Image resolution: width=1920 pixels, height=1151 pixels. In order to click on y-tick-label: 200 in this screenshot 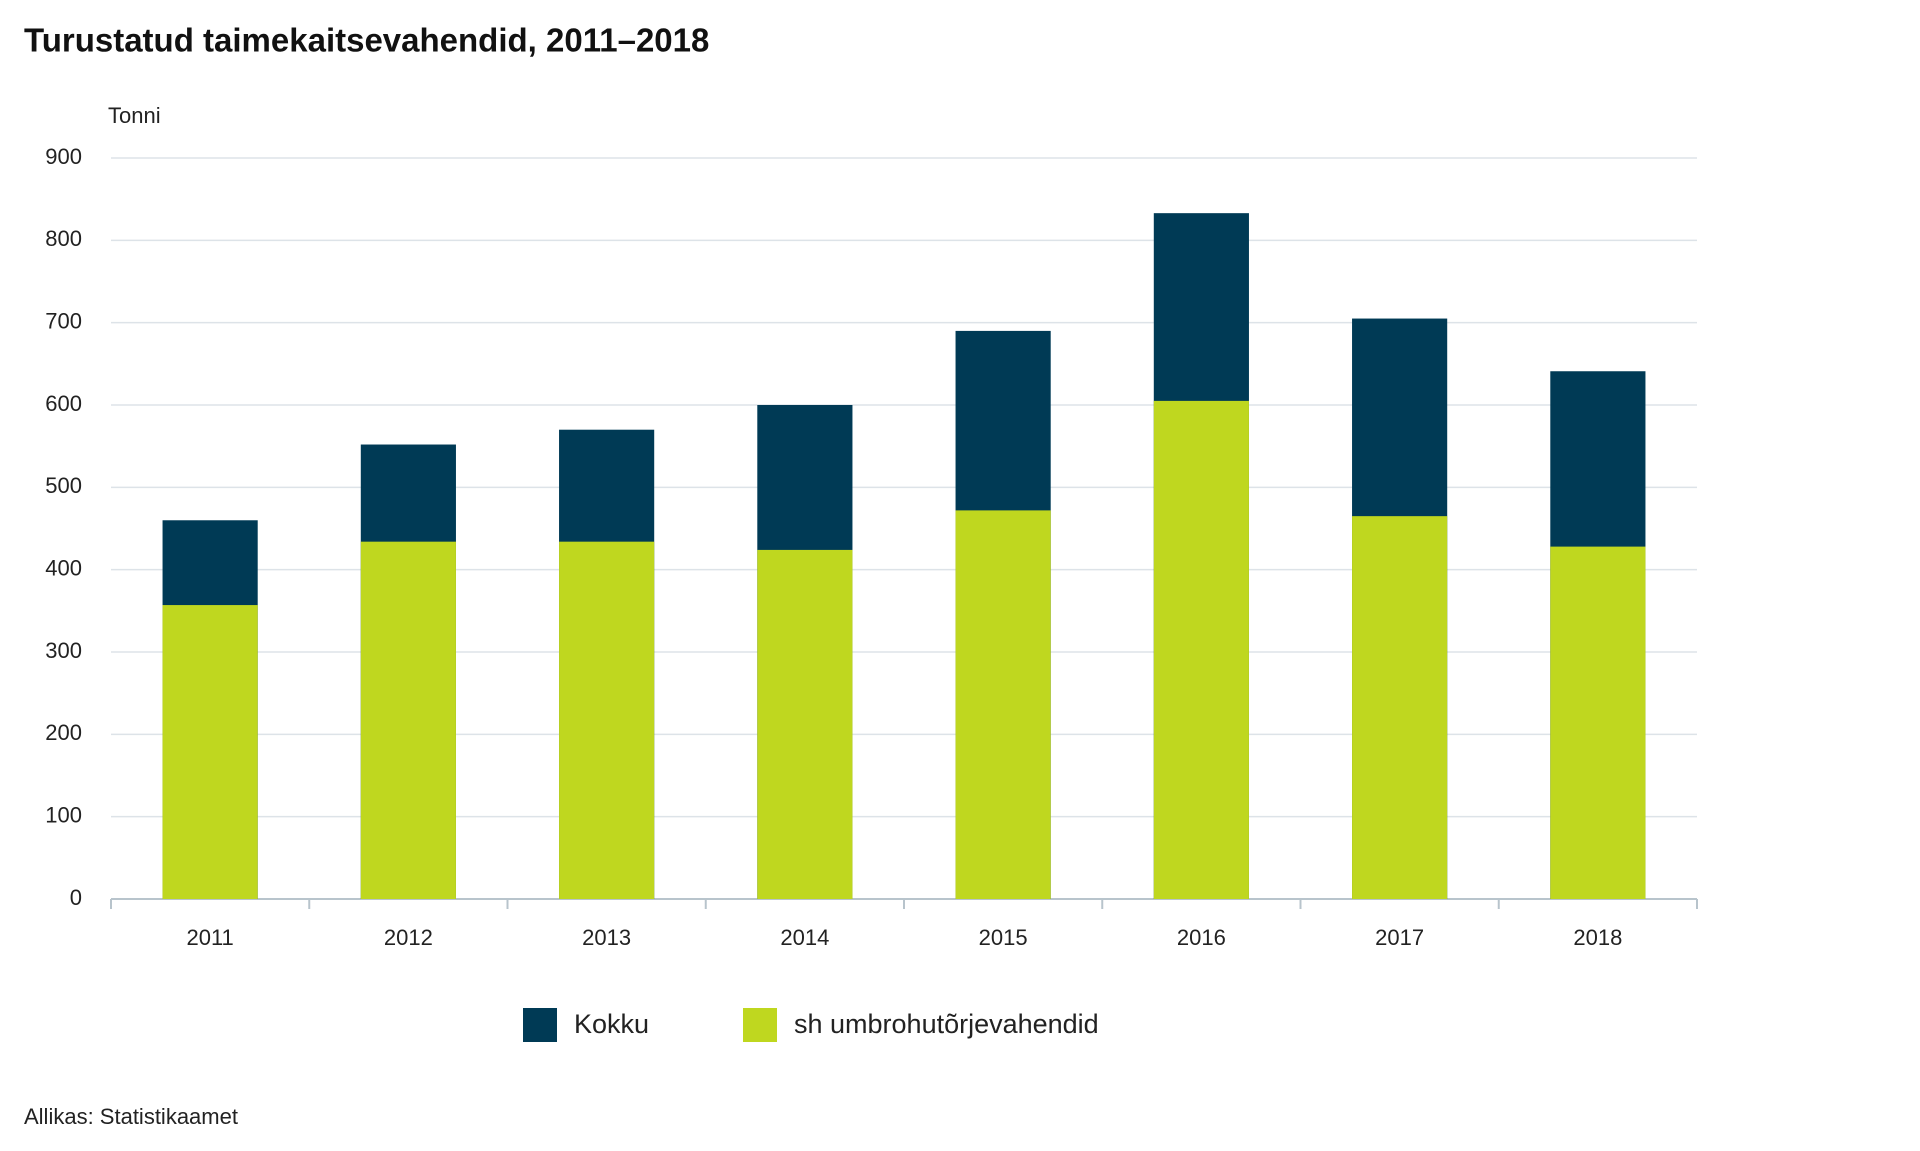, I will do `click(63, 732)`.